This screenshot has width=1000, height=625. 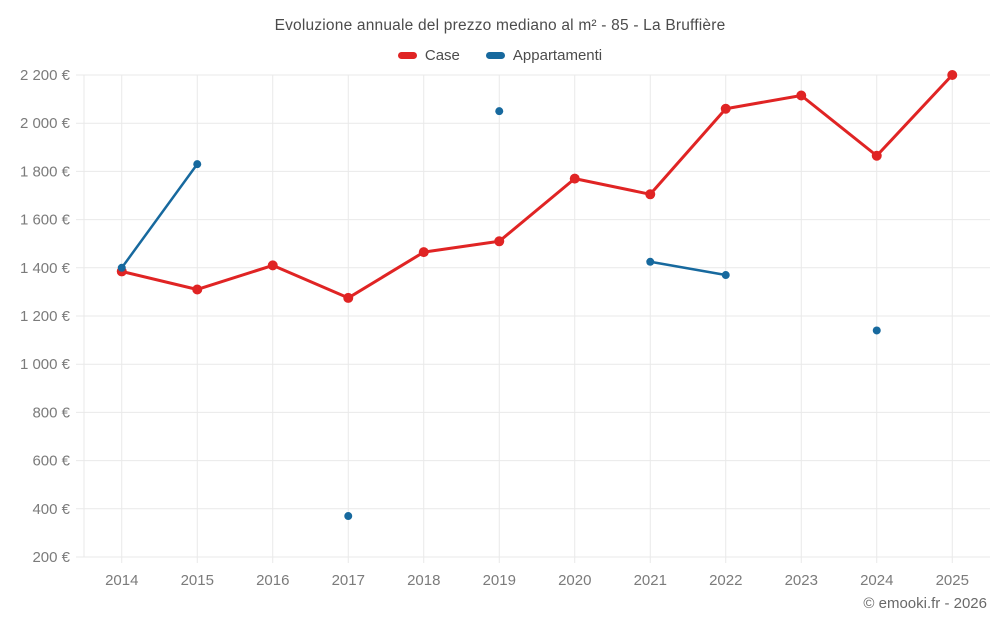 I want to click on x-axis-tick-label: 2014, so click(x=121, y=580).